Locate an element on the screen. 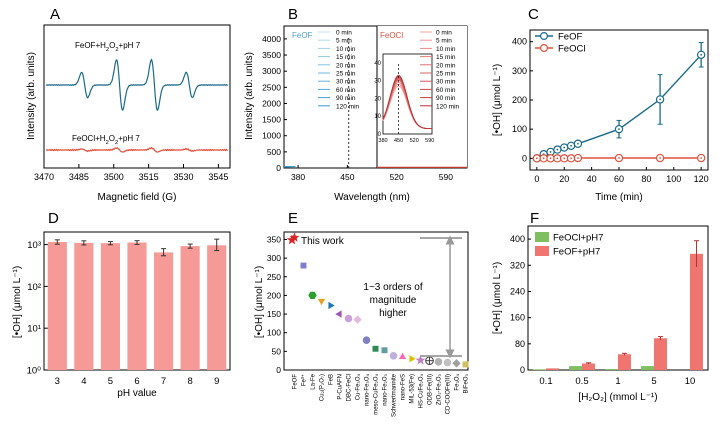  panel-b-ytick-label: 3000 is located at coordinates (271, 71).